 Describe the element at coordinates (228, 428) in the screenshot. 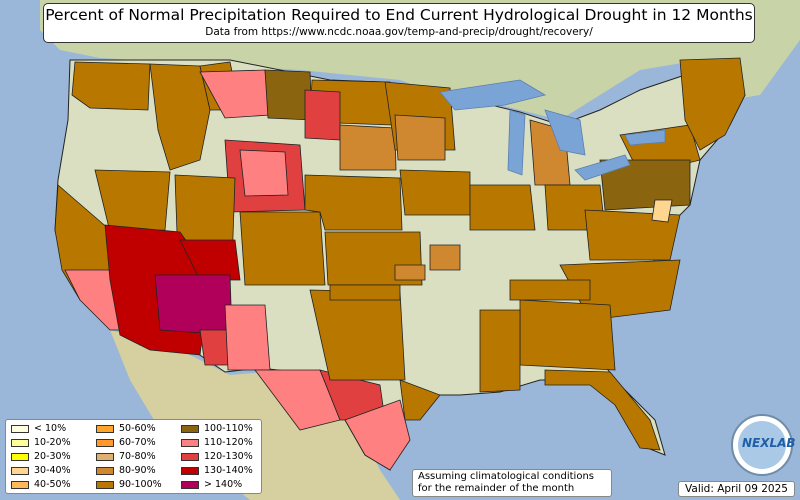

I see `legend-label: 100-110%` at that location.